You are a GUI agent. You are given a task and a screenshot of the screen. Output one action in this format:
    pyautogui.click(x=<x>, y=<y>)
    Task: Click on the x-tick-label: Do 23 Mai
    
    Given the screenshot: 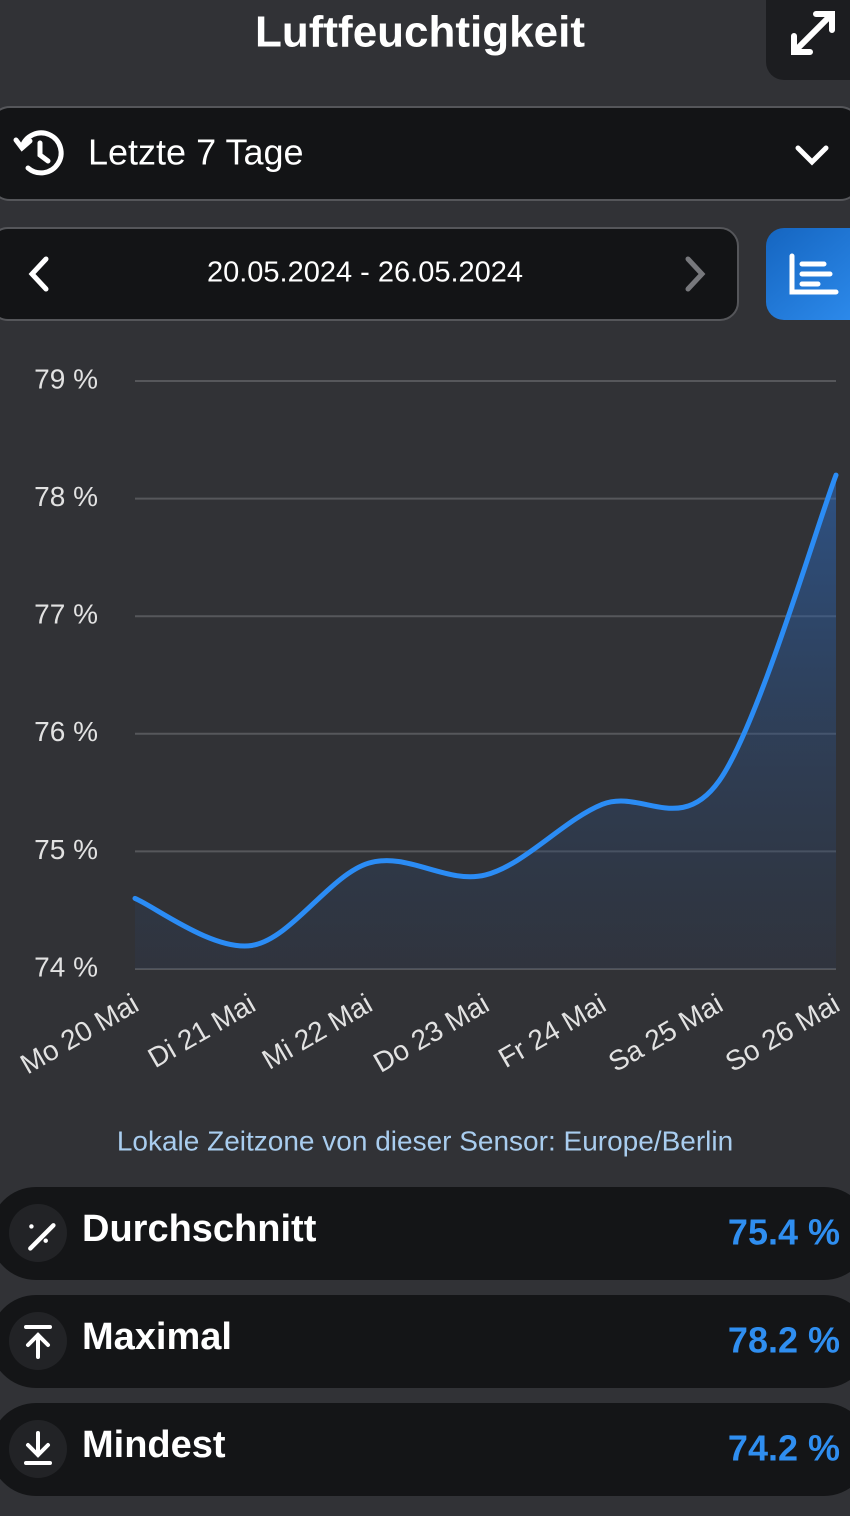 What is the action you would take?
    pyautogui.click(x=431, y=1033)
    